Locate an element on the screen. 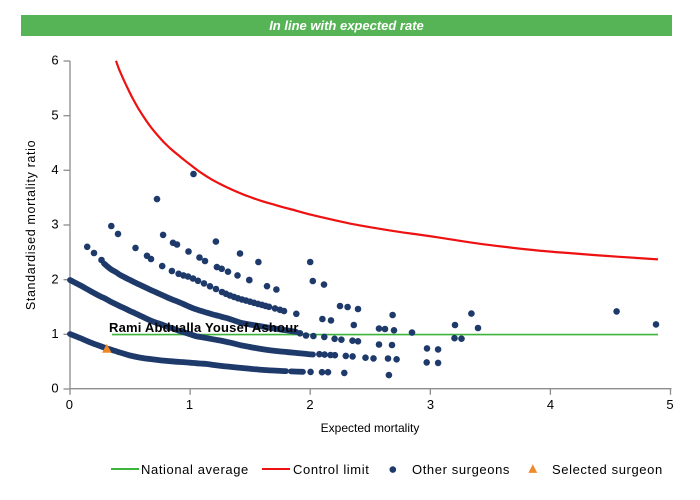 This screenshot has width=700, height=500. svg-text: Standardised mortality ratio is located at coordinates (31, 225).